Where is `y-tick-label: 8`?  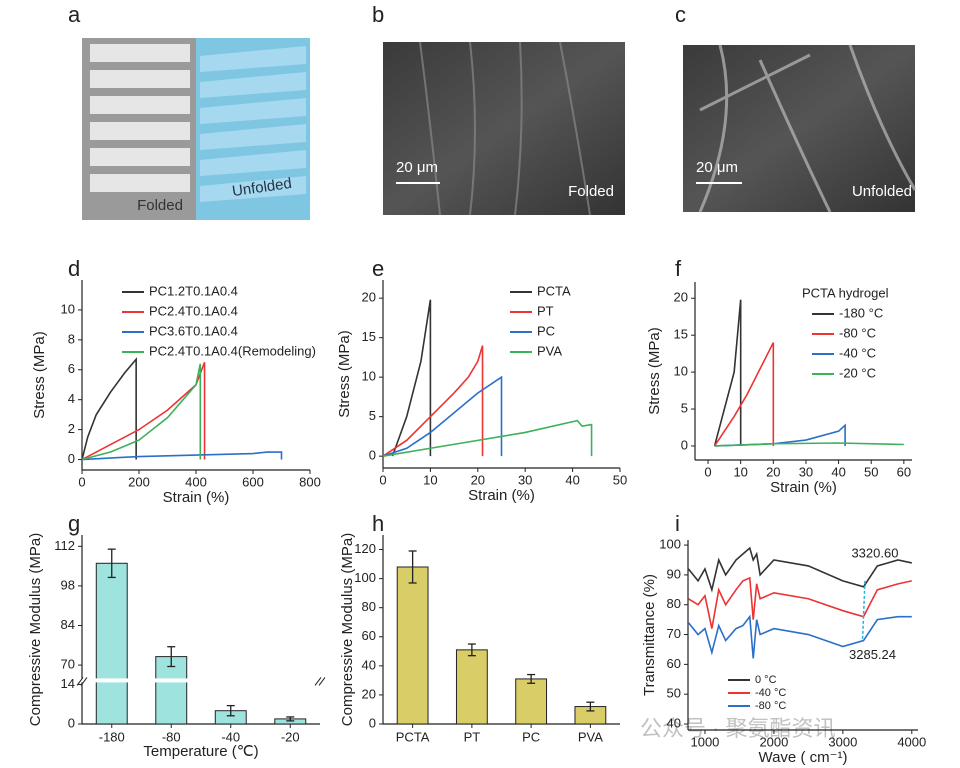
y-tick-label: 8 is located at coordinates (71, 338).